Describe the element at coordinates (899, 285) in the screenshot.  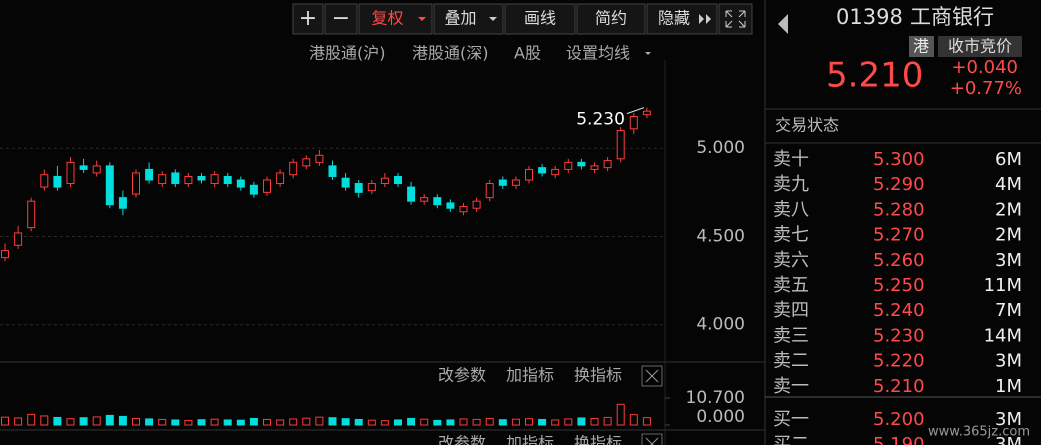
I see `order-price: 5.250` at that location.